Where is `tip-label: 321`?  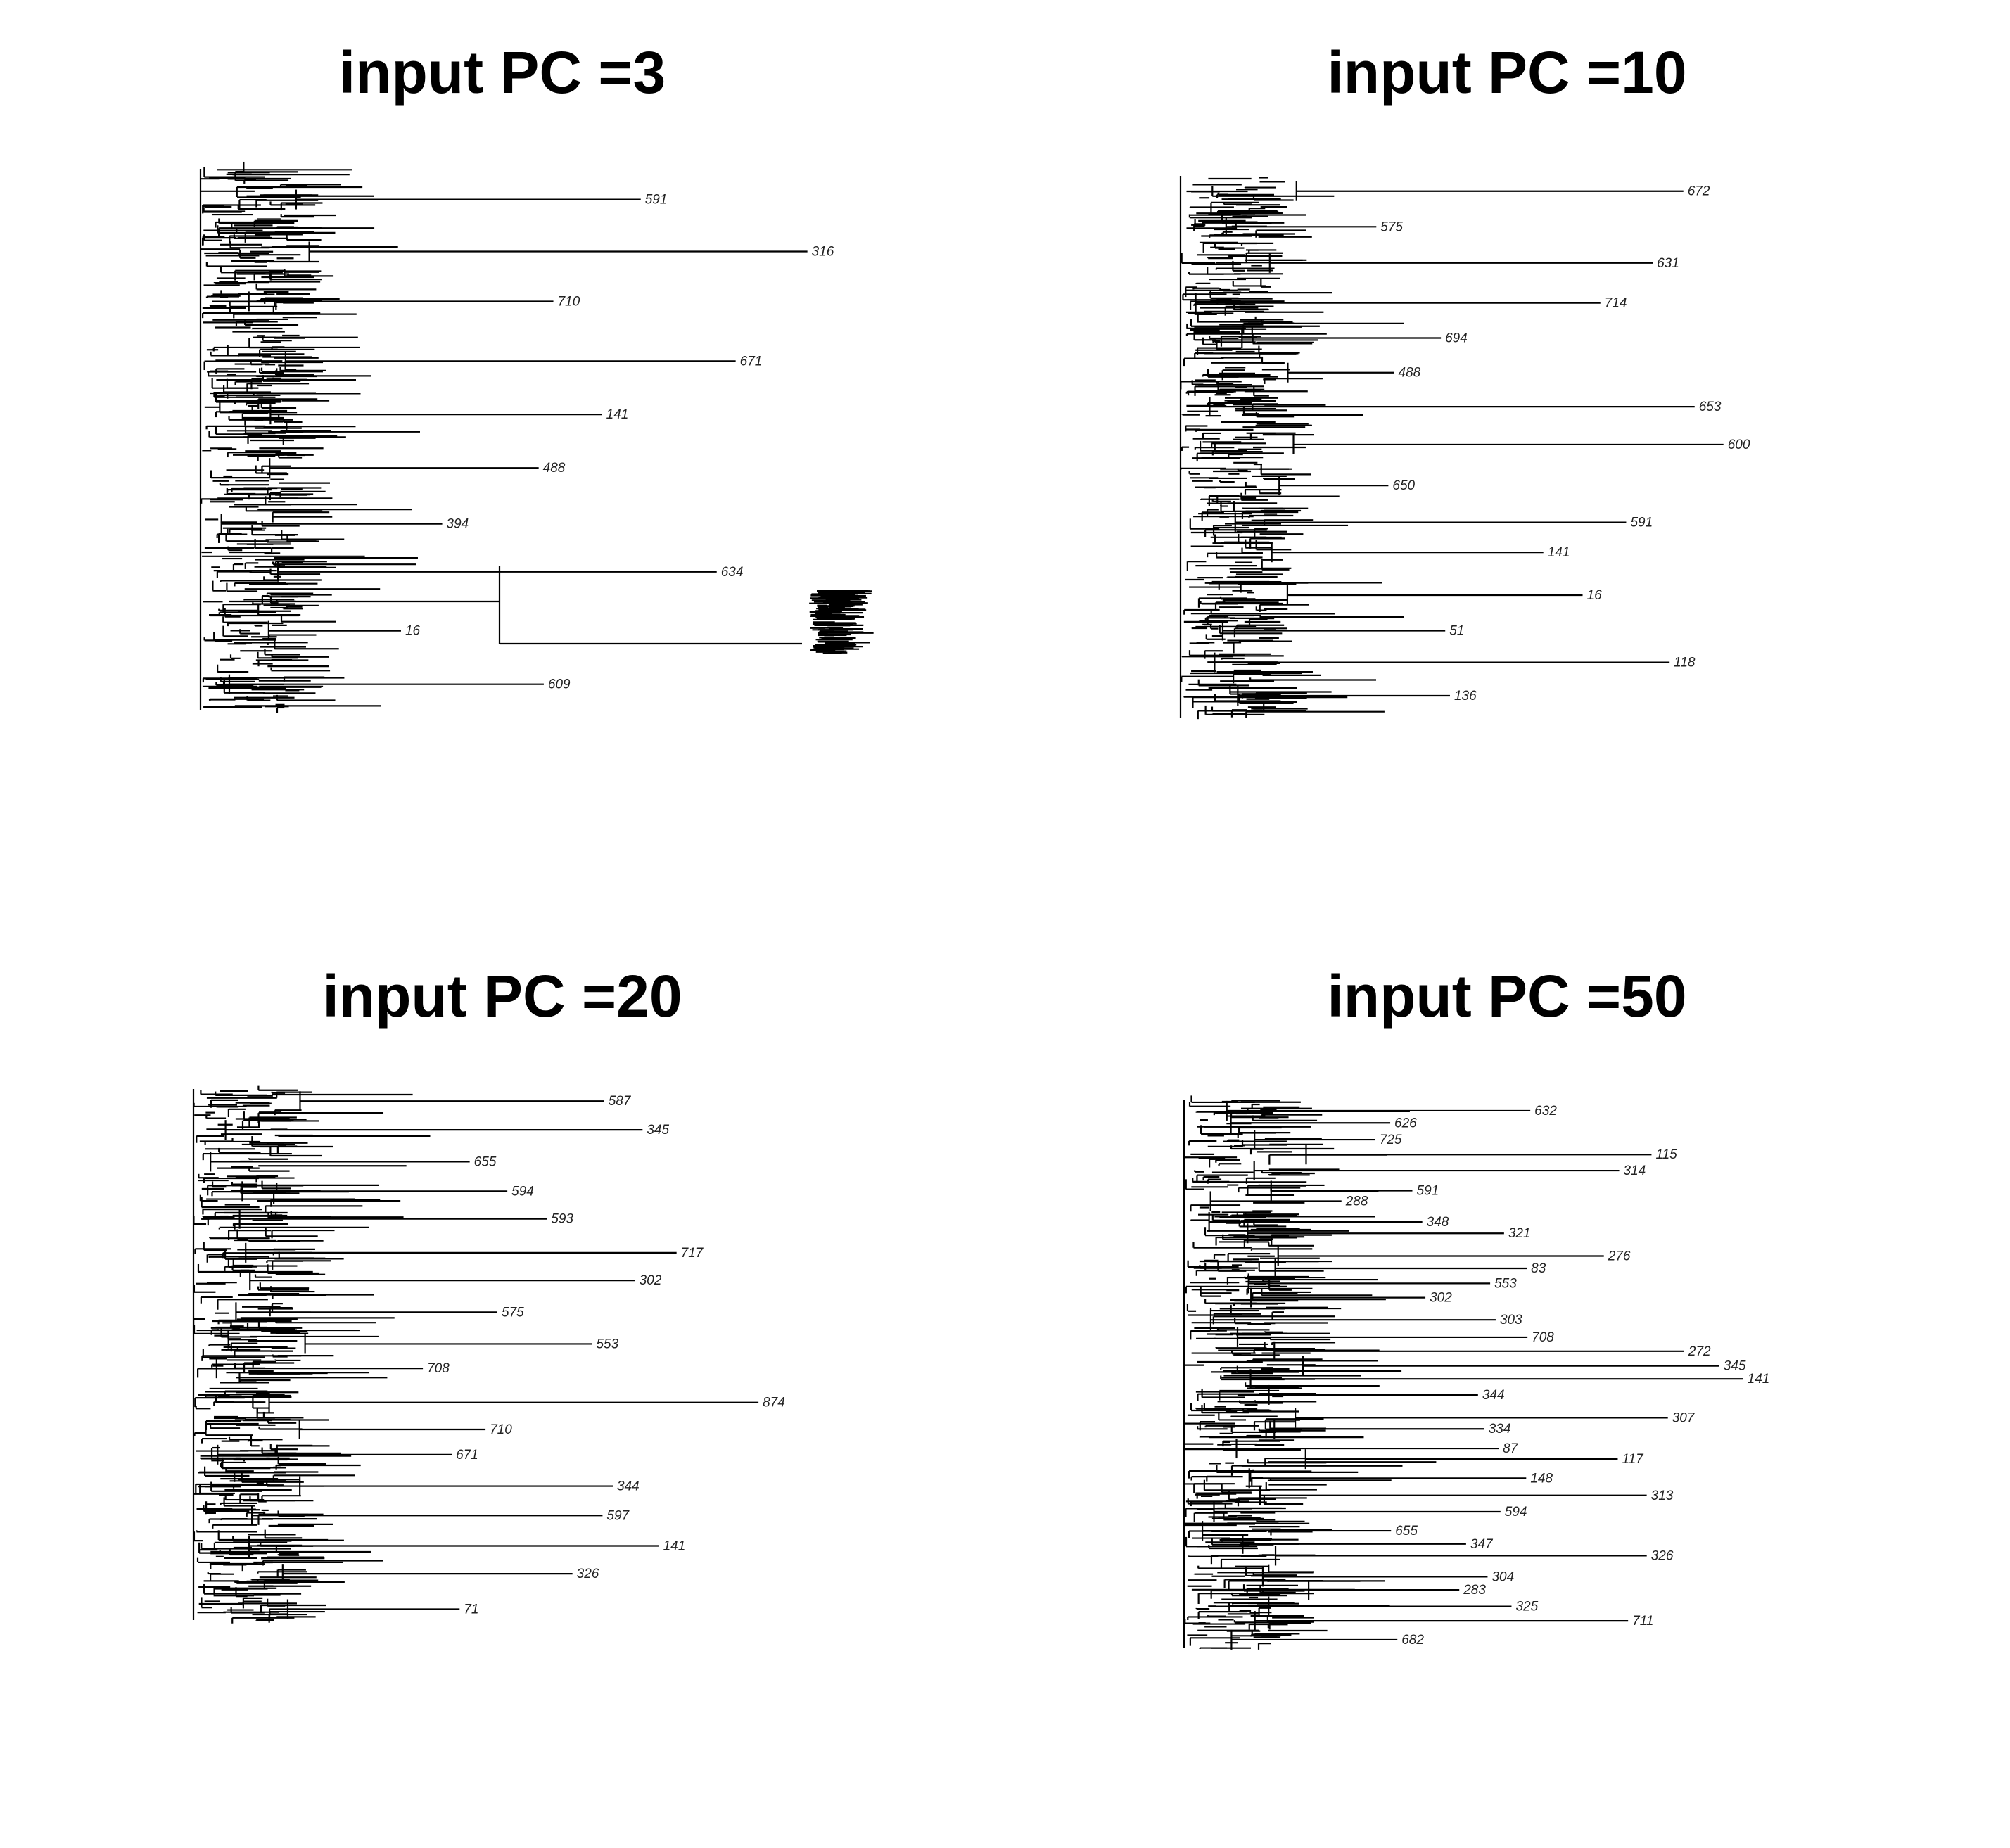
tip-label: 321 is located at coordinates (1519, 1233).